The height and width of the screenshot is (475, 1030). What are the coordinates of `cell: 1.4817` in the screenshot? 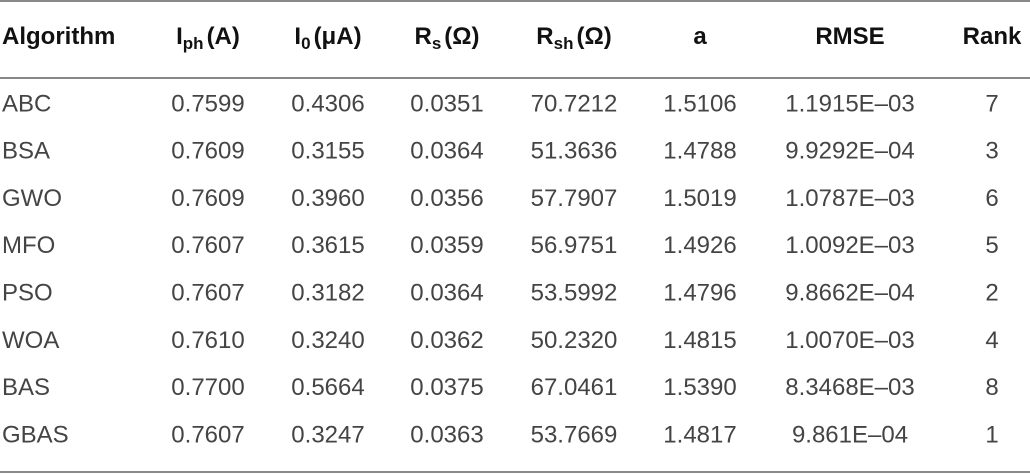 It's located at (699, 434).